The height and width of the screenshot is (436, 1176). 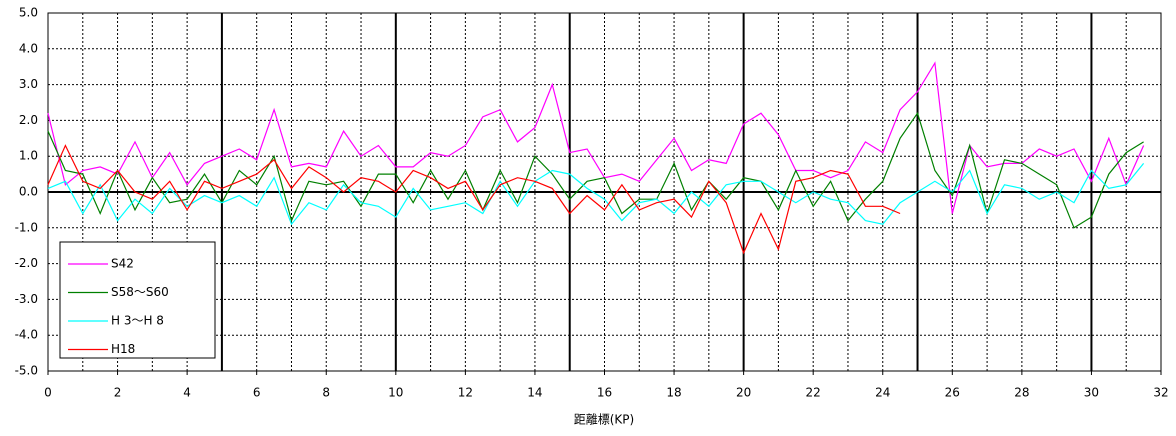 What do you see at coordinates (137, 300) in the screenshot?
I see `legend-box` at bounding box center [137, 300].